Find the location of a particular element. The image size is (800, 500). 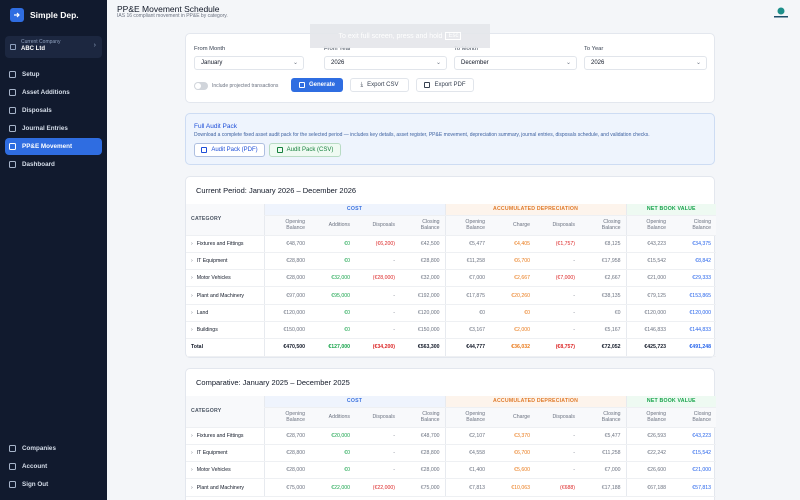

row-category: › Motor Vehicles is located at coordinates (225, 470).